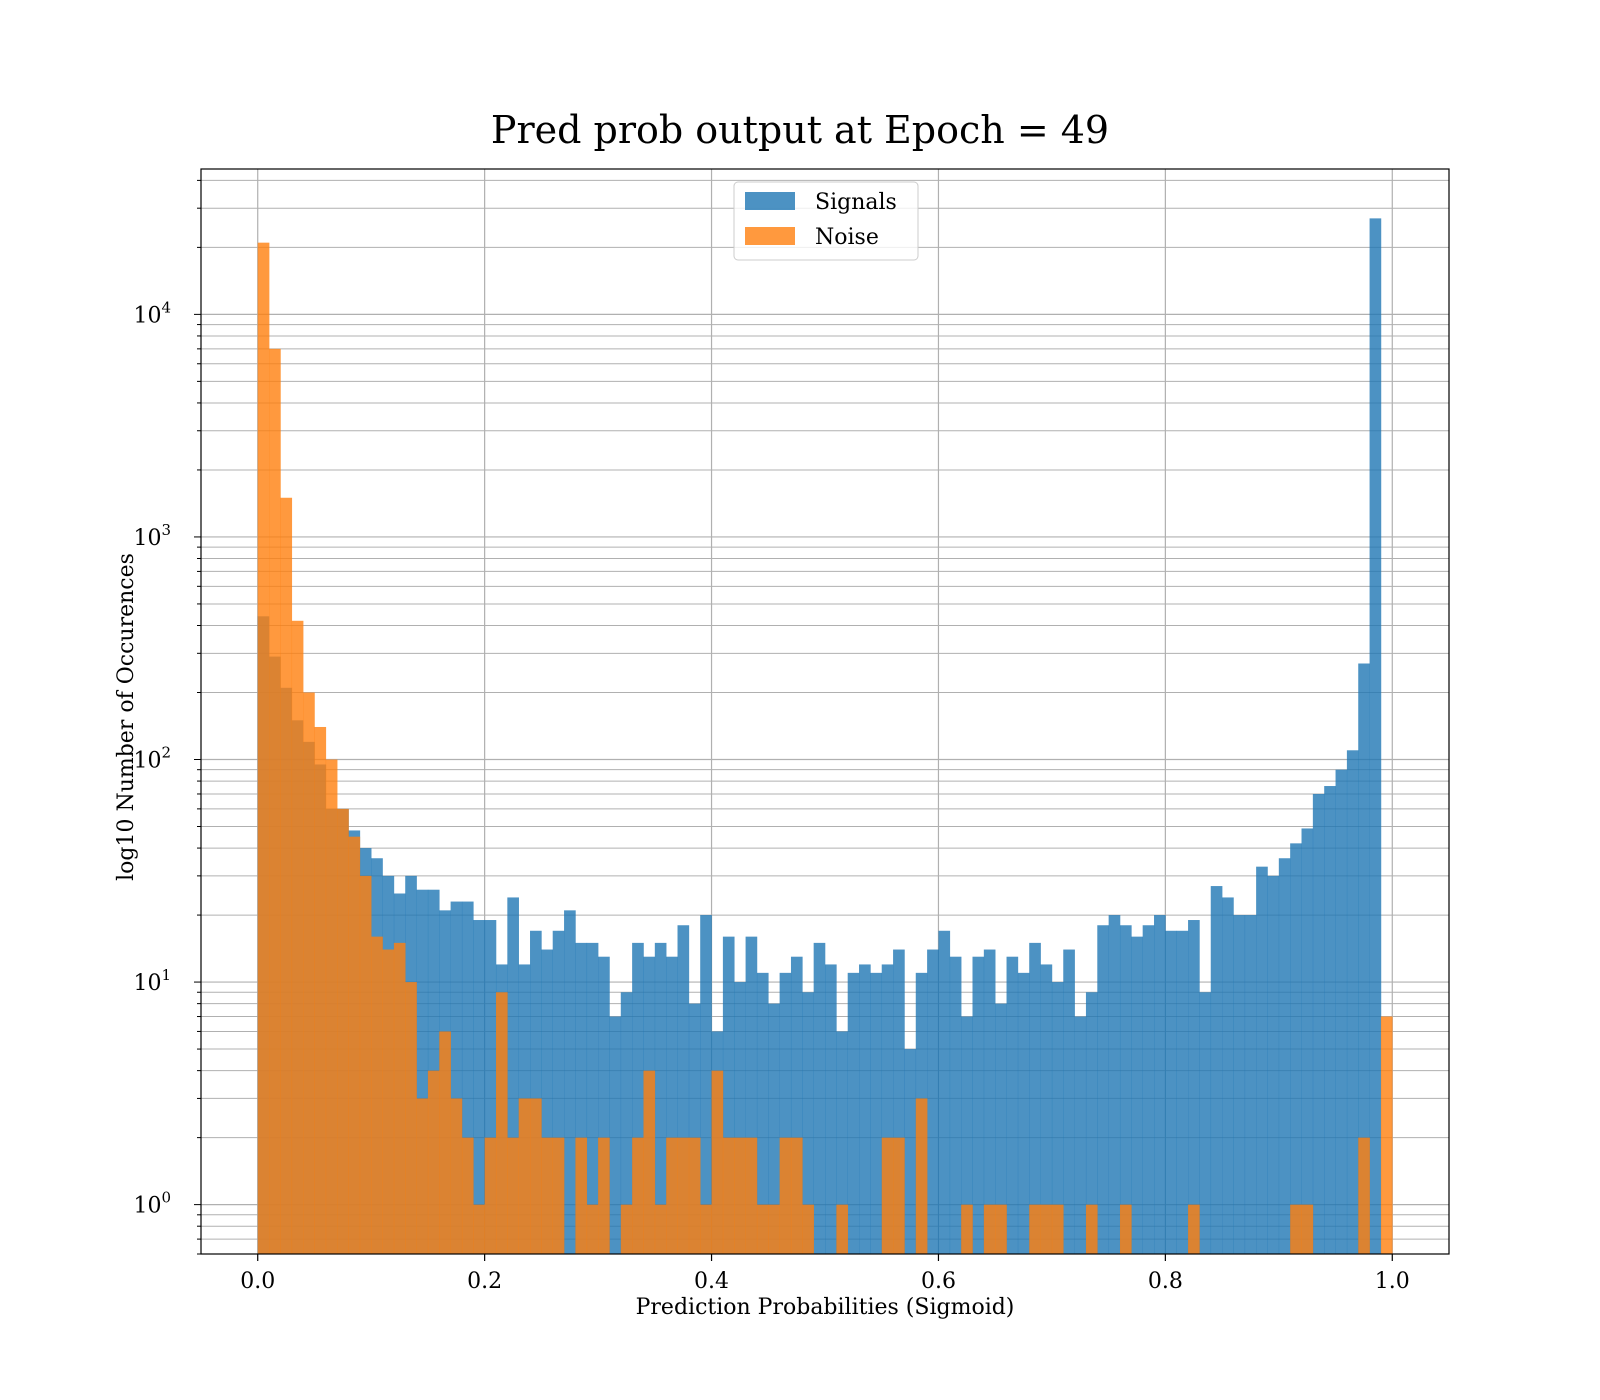  Describe the element at coordinates (770, 236) in the screenshot. I see `legend-swatch-noise` at that location.